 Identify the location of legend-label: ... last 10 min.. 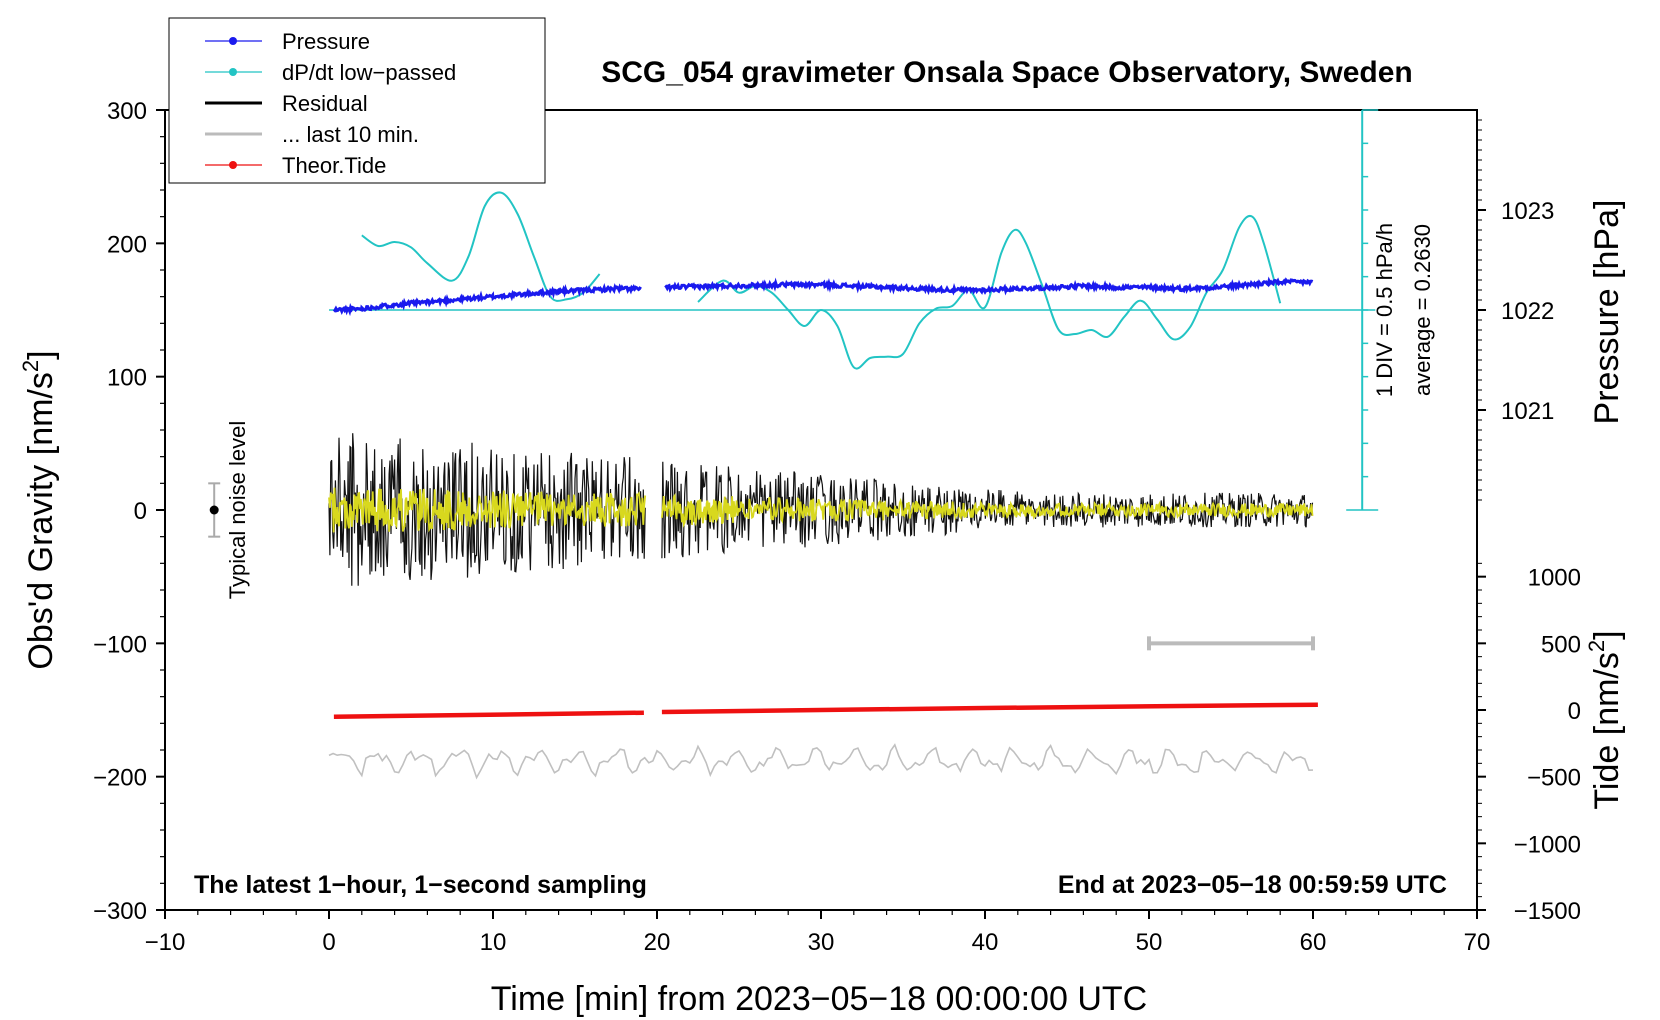
(350, 134).